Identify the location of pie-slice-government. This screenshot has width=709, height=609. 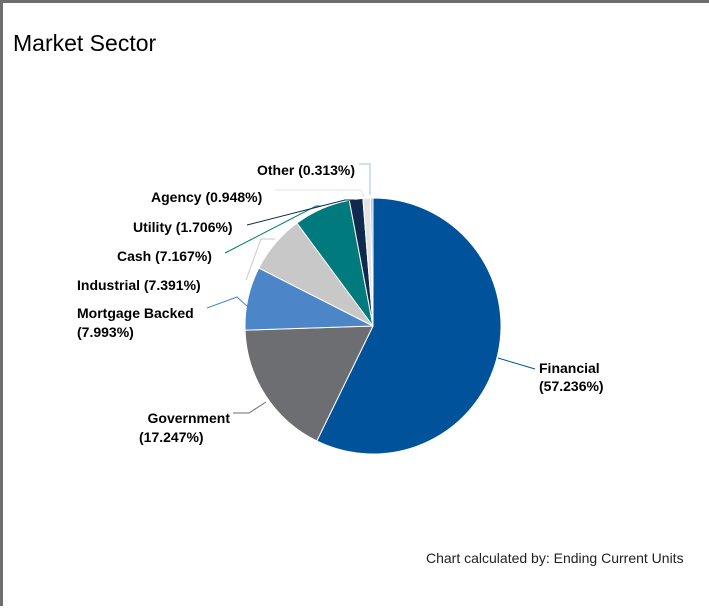
(309, 383).